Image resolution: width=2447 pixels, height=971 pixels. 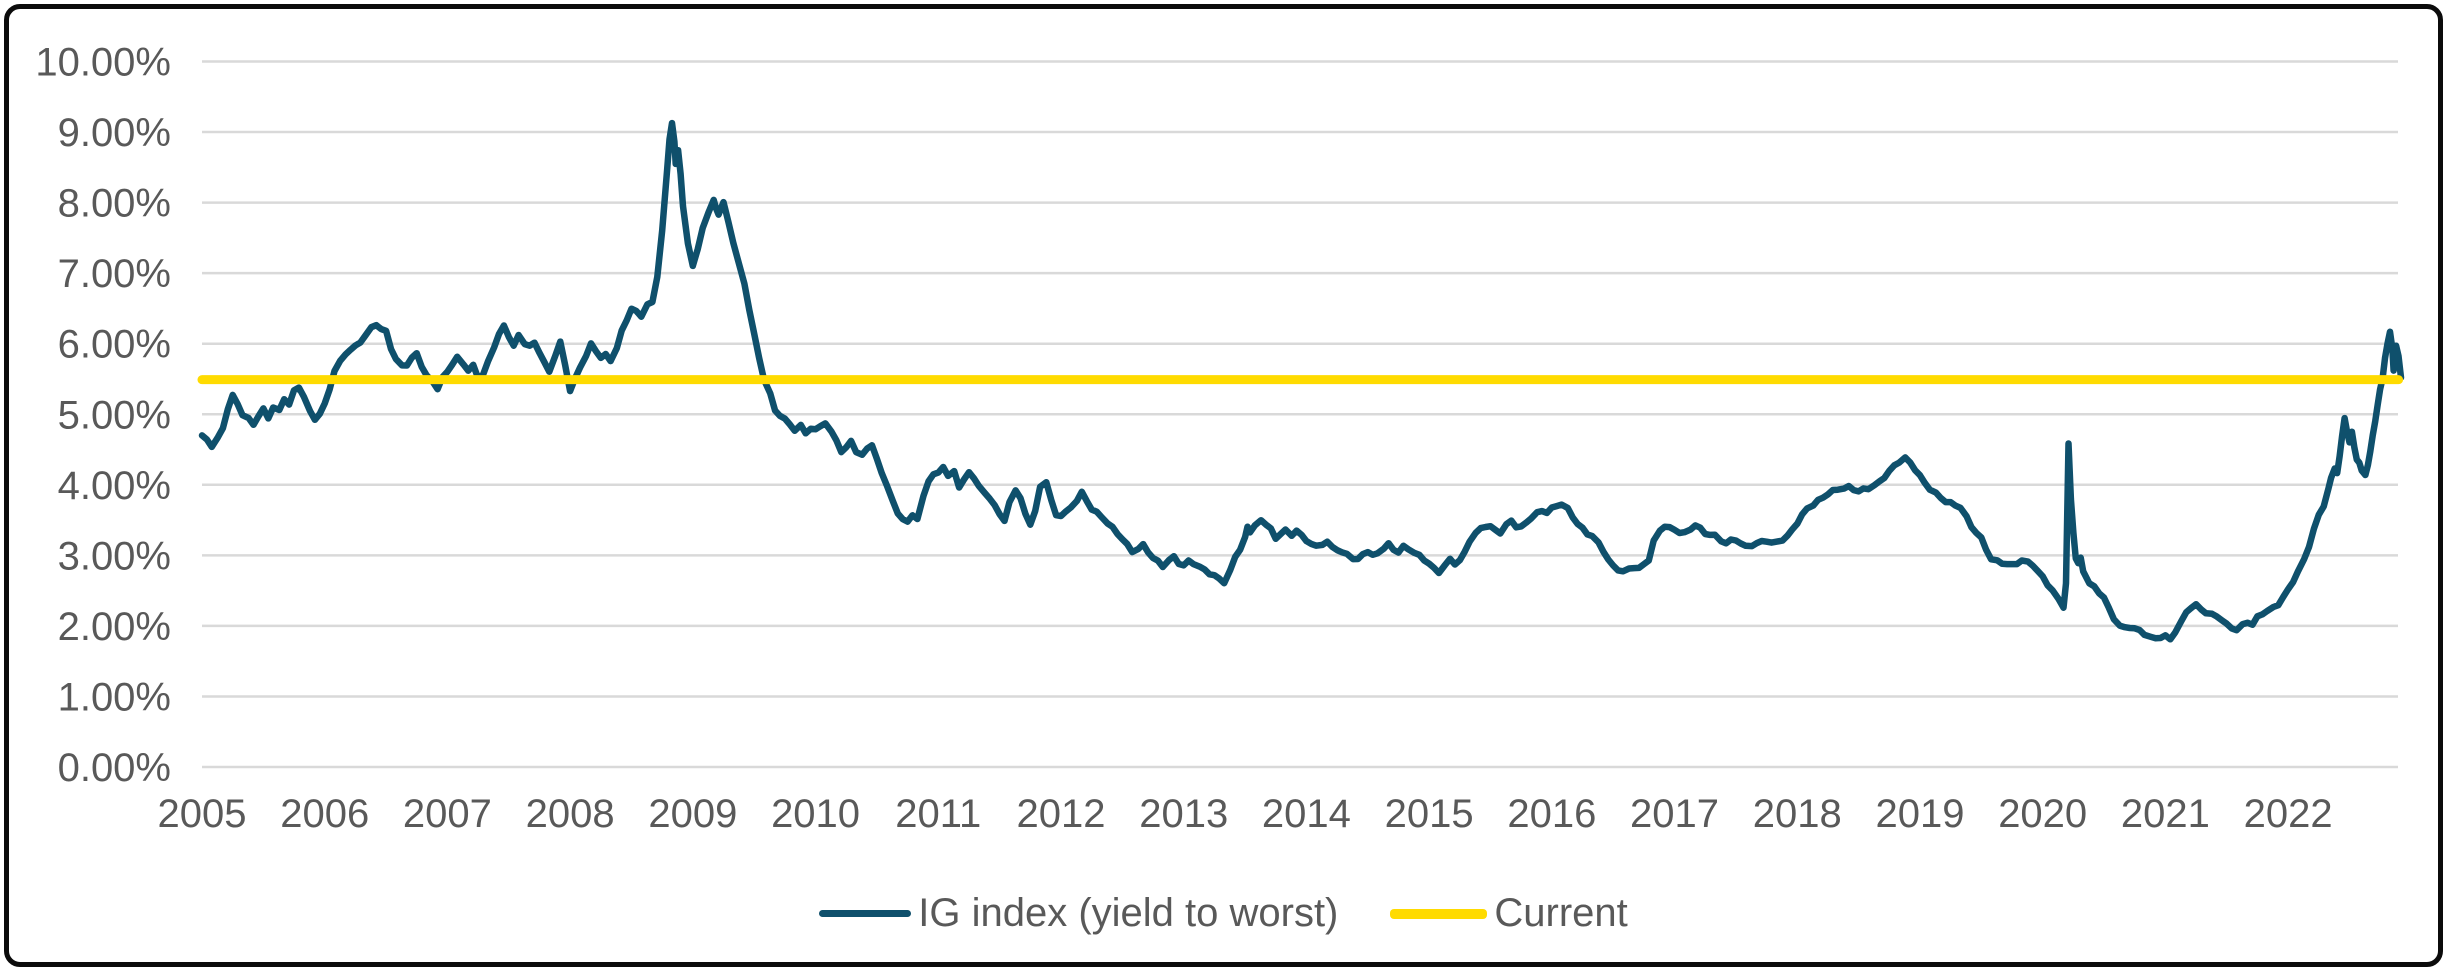 What do you see at coordinates (570, 814) in the screenshot?
I see `x-axis-tick-label: 2008` at bounding box center [570, 814].